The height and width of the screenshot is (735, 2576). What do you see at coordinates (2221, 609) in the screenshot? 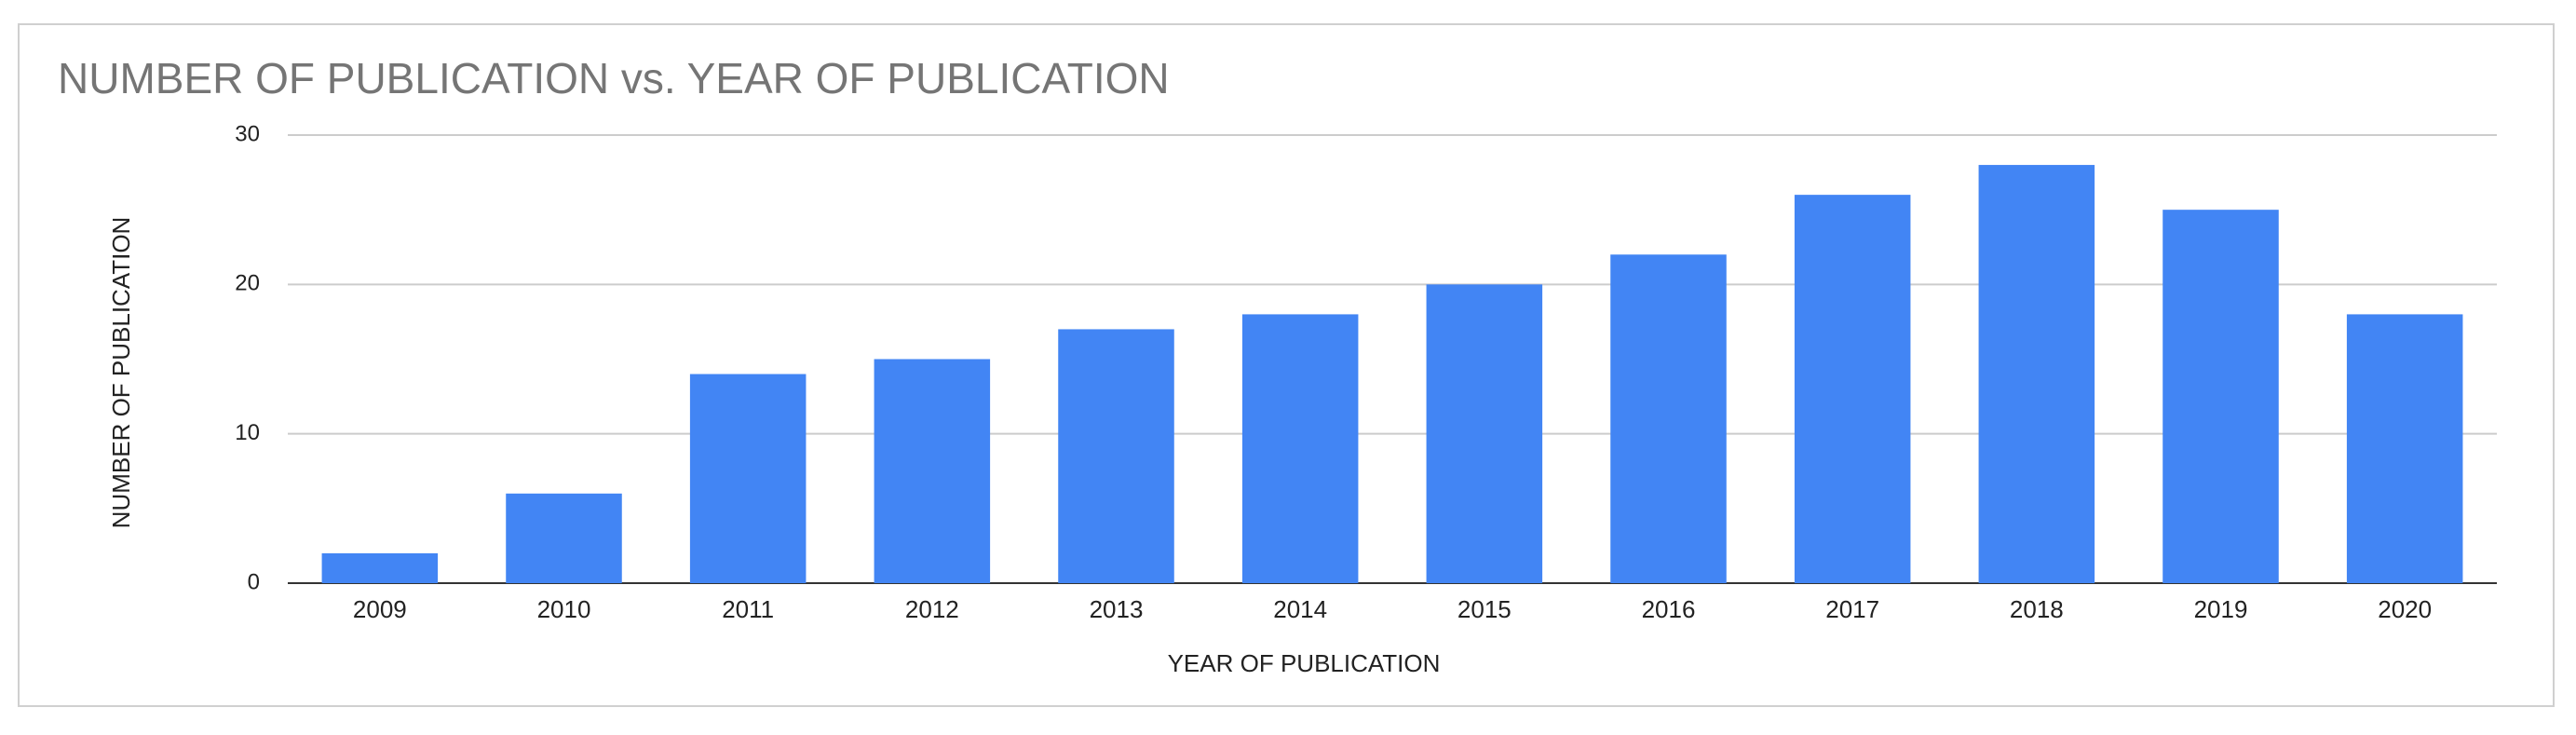
I see `x-tick-label: 2019` at bounding box center [2221, 609].